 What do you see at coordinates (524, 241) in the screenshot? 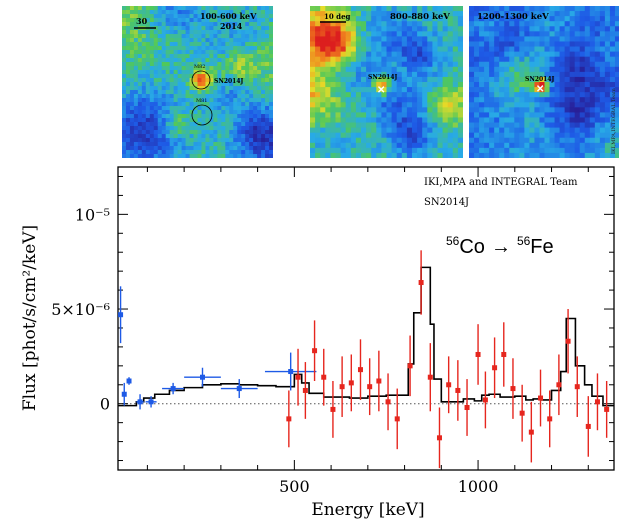
I see `daughter-mass-number: 56` at bounding box center [524, 241].